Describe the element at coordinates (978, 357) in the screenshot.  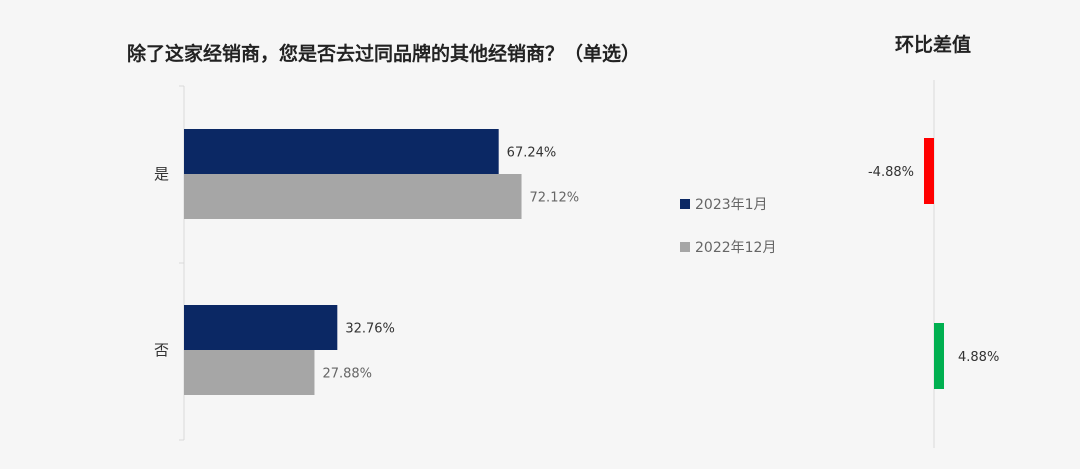
I see `diff-label: 4.88%` at that location.